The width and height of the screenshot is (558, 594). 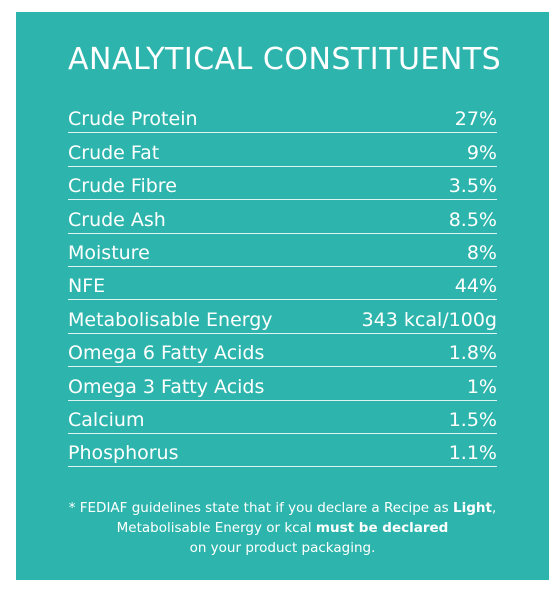 I want to click on table-row: Metabolisable Energy 343 kcal/100g, so click(x=282, y=317).